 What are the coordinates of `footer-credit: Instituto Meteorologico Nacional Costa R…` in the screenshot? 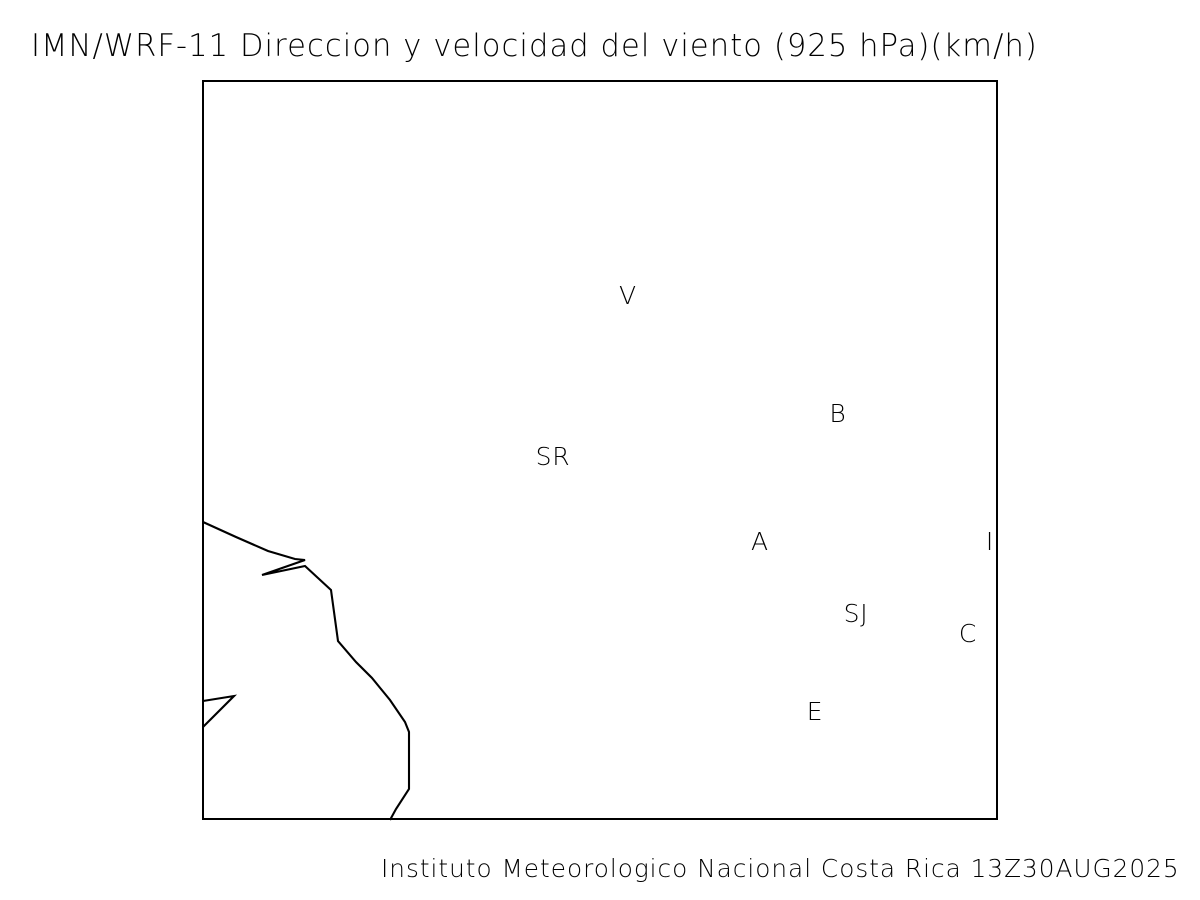 It's located at (780, 868).